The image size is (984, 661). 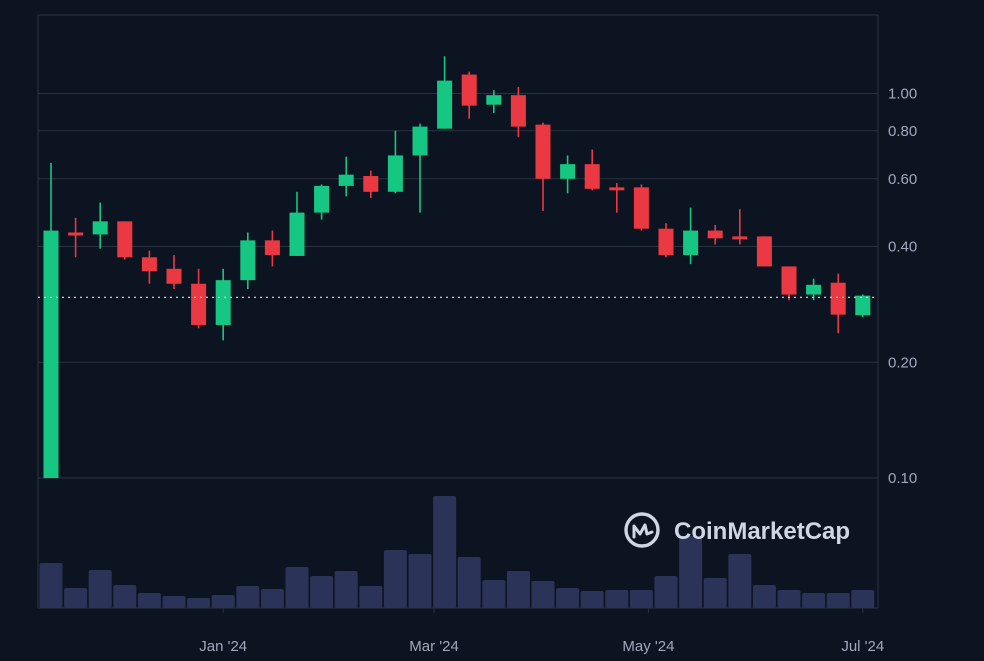 What do you see at coordinates (648, 646) in the screenshot?
I see `x-tick-label: May '24` at bounding box center [648, 646].